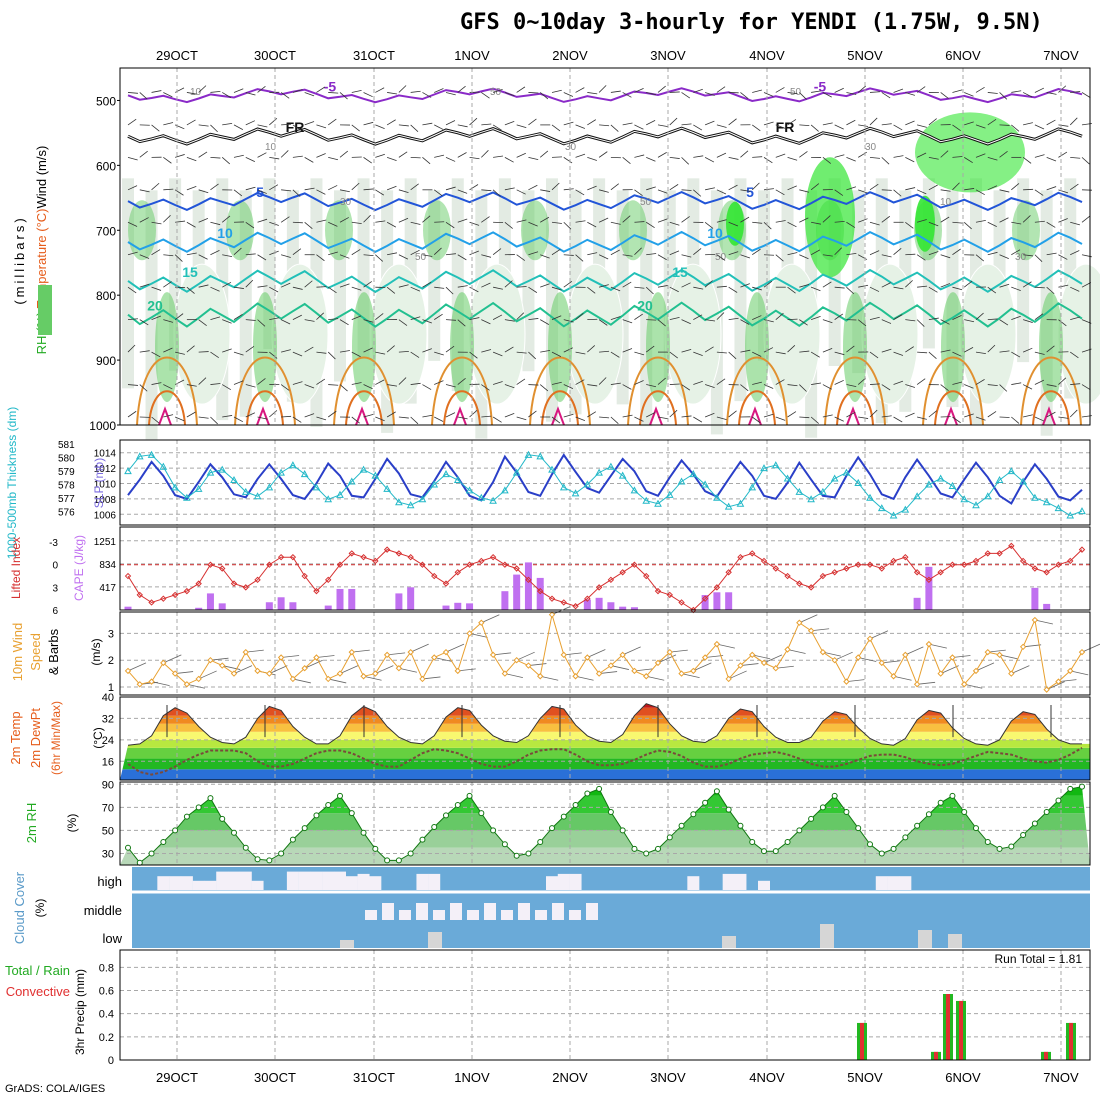 The width and height of the screenshot is (1100, 1100). Describe the element at coordinates (605, 1005) in the screenshot. I see `precip-frame` at that location.